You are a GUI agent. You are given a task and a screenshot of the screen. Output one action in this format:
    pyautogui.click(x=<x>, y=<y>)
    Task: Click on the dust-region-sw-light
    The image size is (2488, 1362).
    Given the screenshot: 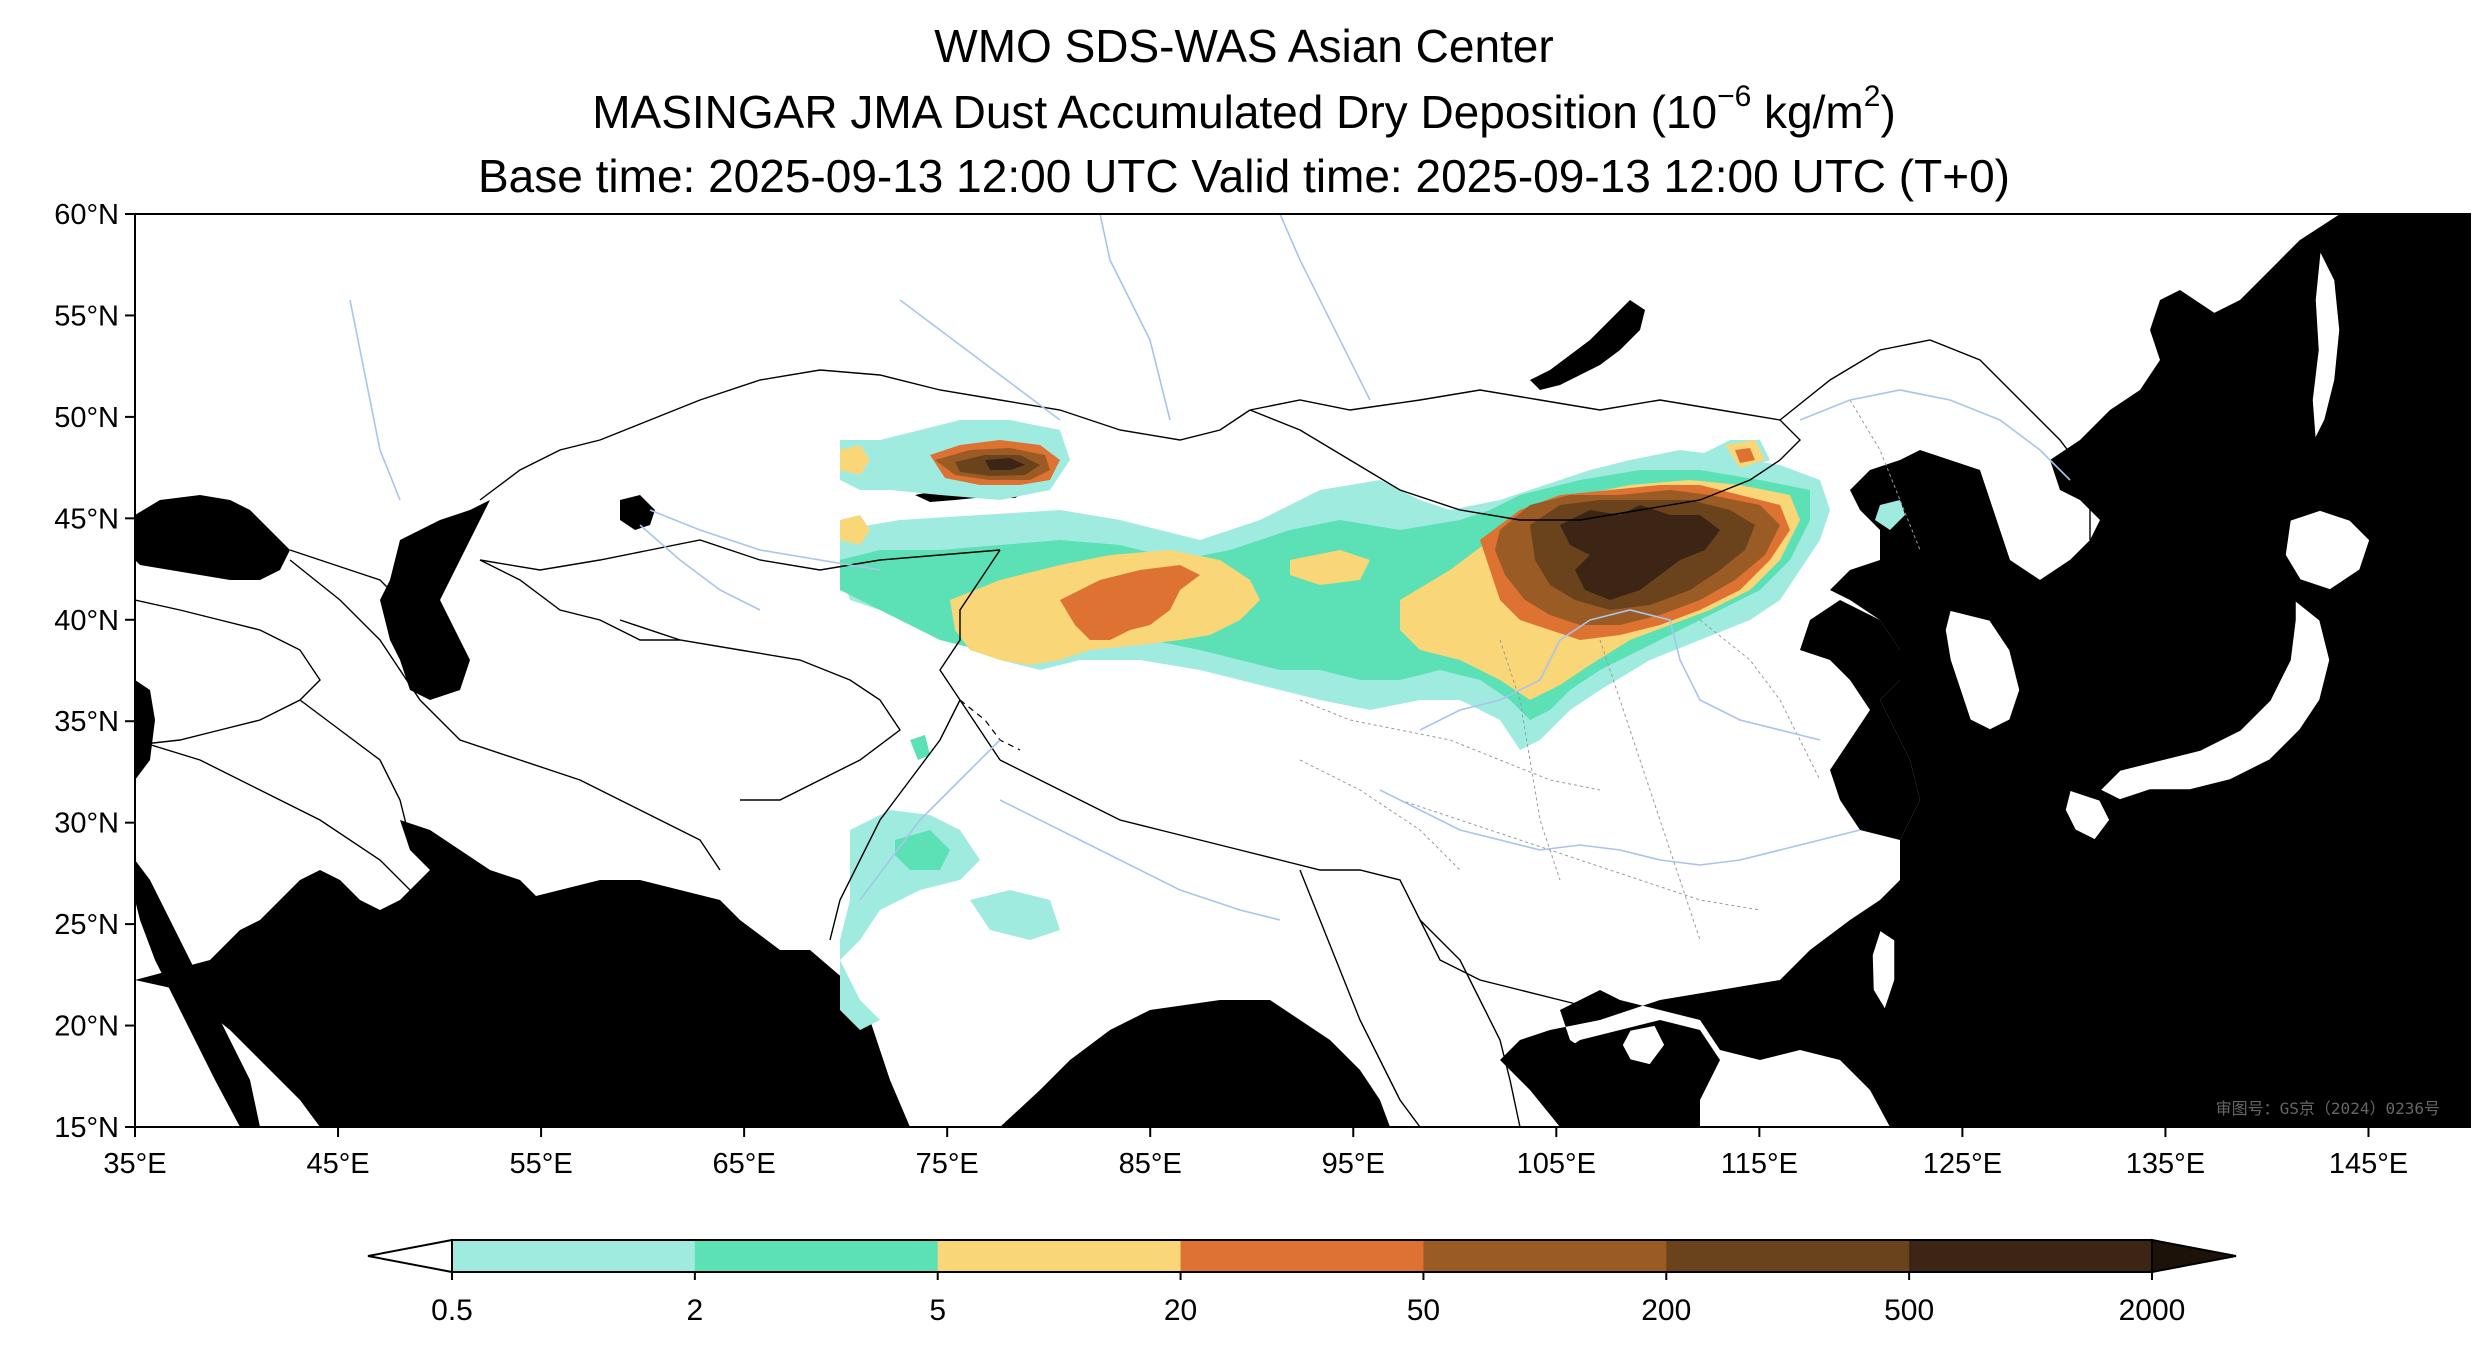 What is the action you would take?
    pyautogui.click(x=910, y=920)
    